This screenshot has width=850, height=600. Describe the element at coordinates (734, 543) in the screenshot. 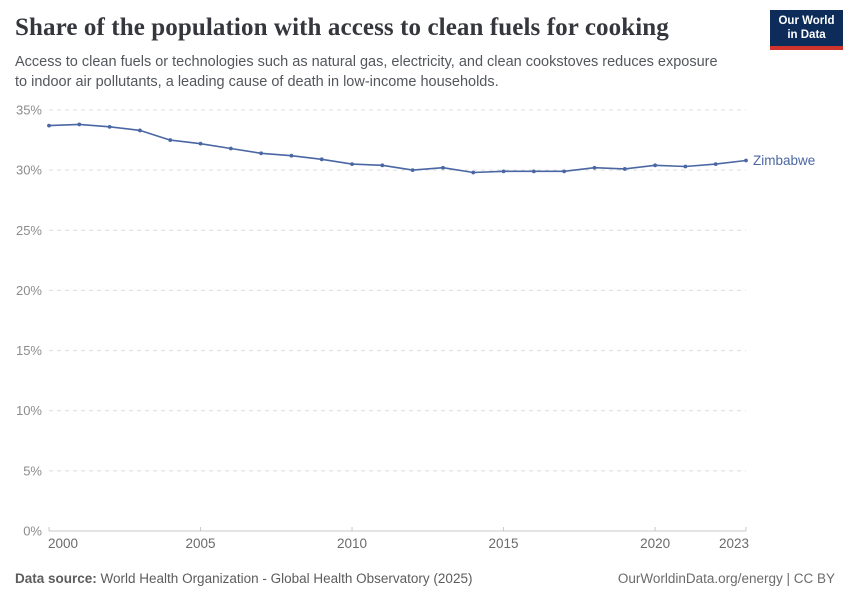

I see `x-tick-label: 2023` at that location.